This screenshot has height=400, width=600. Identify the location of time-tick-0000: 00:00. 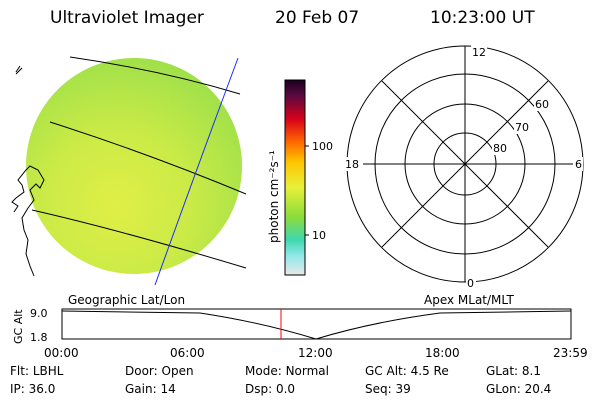
(61, 353).